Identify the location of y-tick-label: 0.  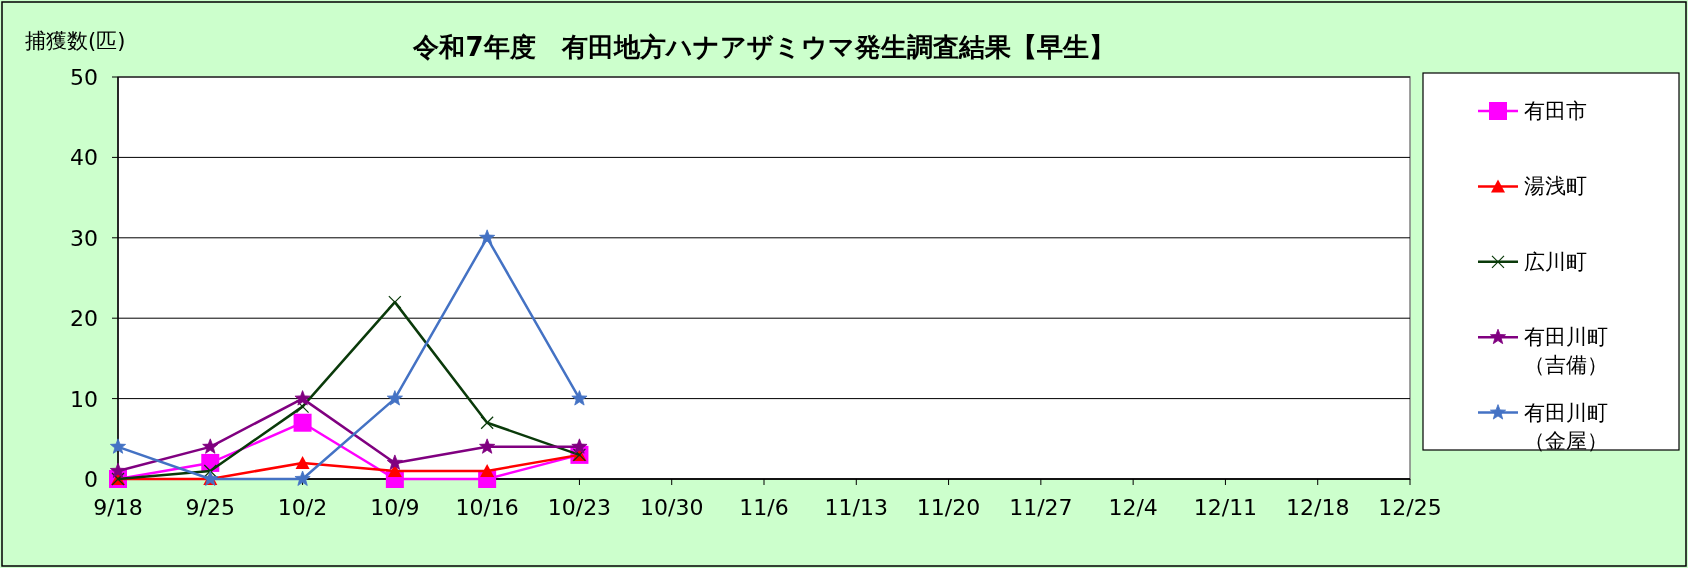
(91, 479).